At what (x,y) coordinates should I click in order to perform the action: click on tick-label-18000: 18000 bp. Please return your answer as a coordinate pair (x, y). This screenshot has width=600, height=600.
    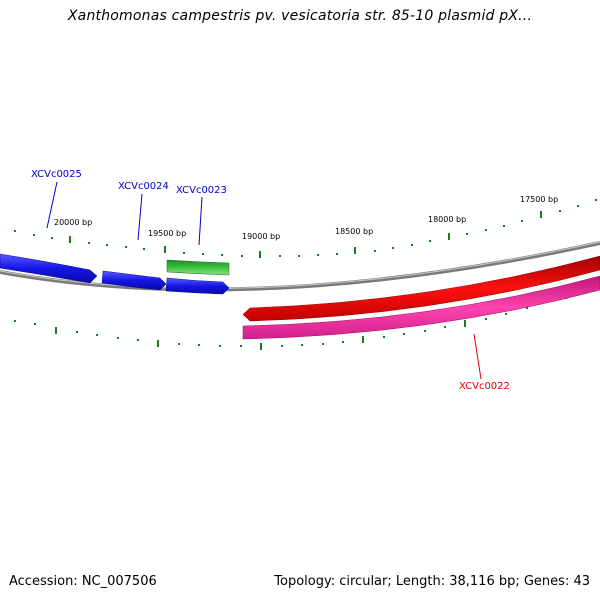
    Looking at the image, I should click on (447, 219).